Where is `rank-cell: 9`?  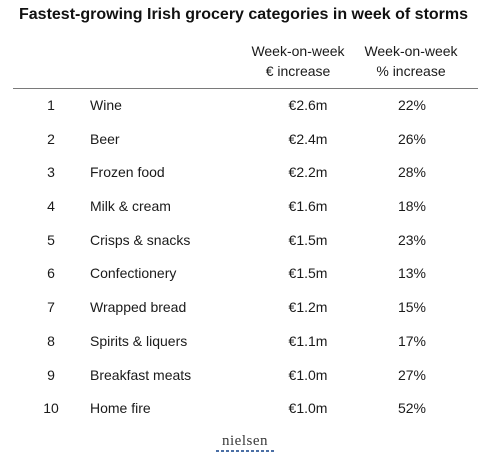 rank-cell: 9 is located at coordinates (51, 374).